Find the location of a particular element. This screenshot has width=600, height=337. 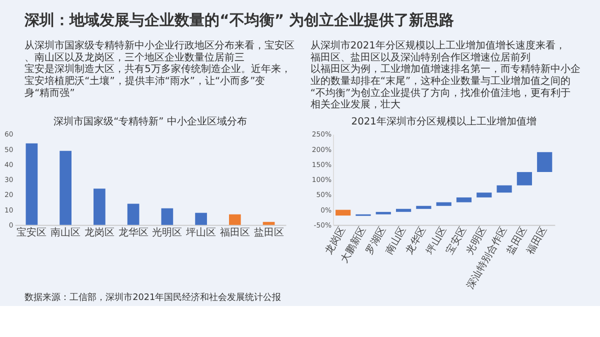

x-tick-label: 龙岗区 is located at coordinates (99, 232).